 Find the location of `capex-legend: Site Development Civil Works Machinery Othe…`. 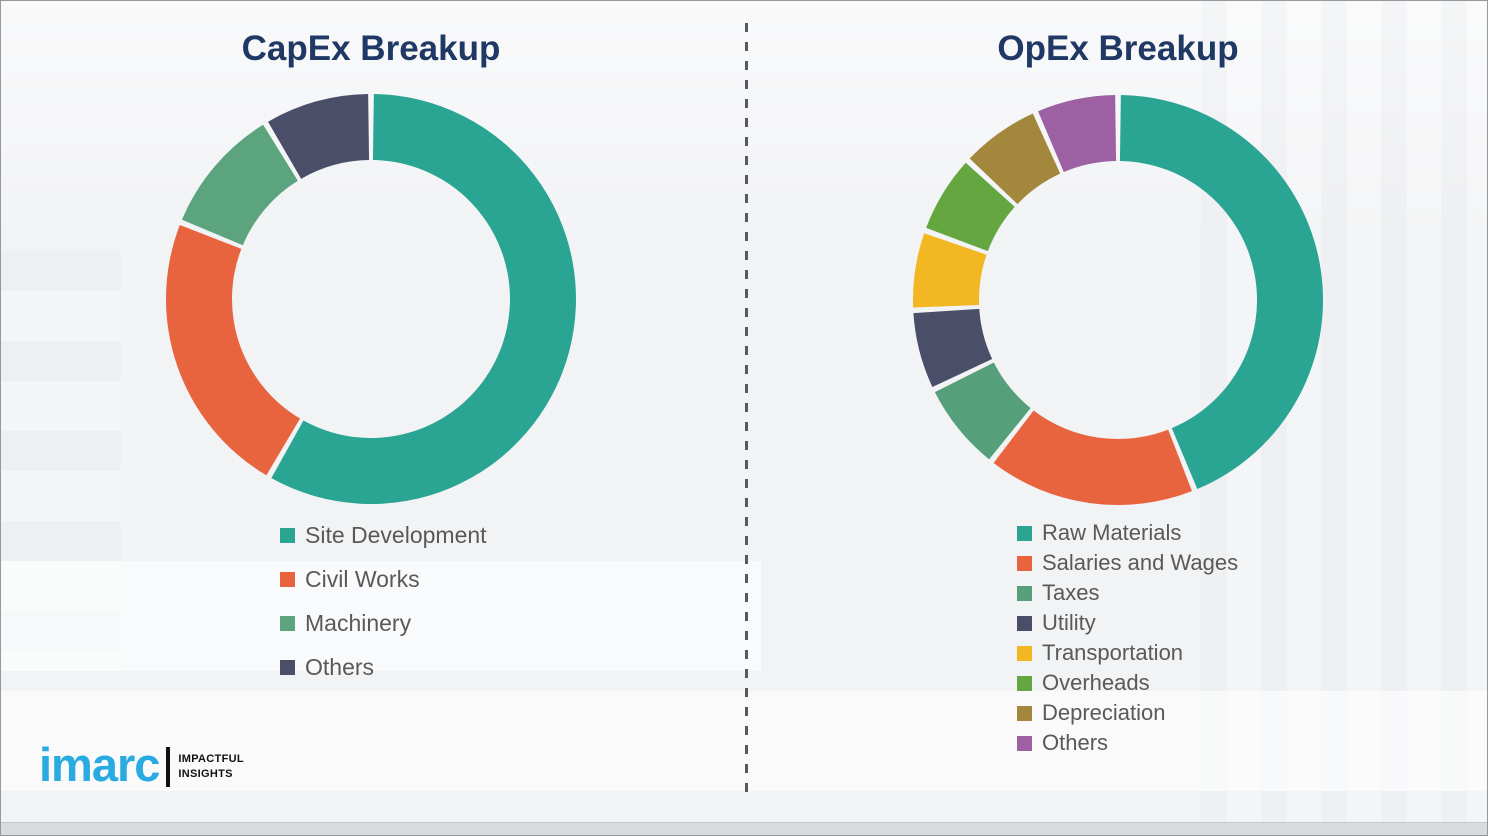

capex-legend: Site Development Civil Works Machinery Othe… is located at coordinates (383, 601).